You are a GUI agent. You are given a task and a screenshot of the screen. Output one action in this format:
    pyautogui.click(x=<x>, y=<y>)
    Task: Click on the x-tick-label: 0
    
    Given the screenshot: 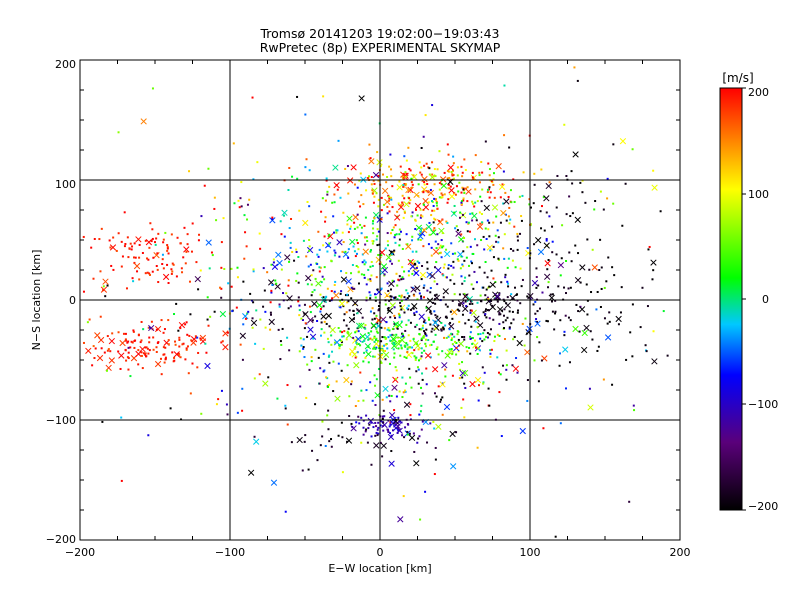 What is the action you would take?
    pyautogui.click(x=380, y=552)
    